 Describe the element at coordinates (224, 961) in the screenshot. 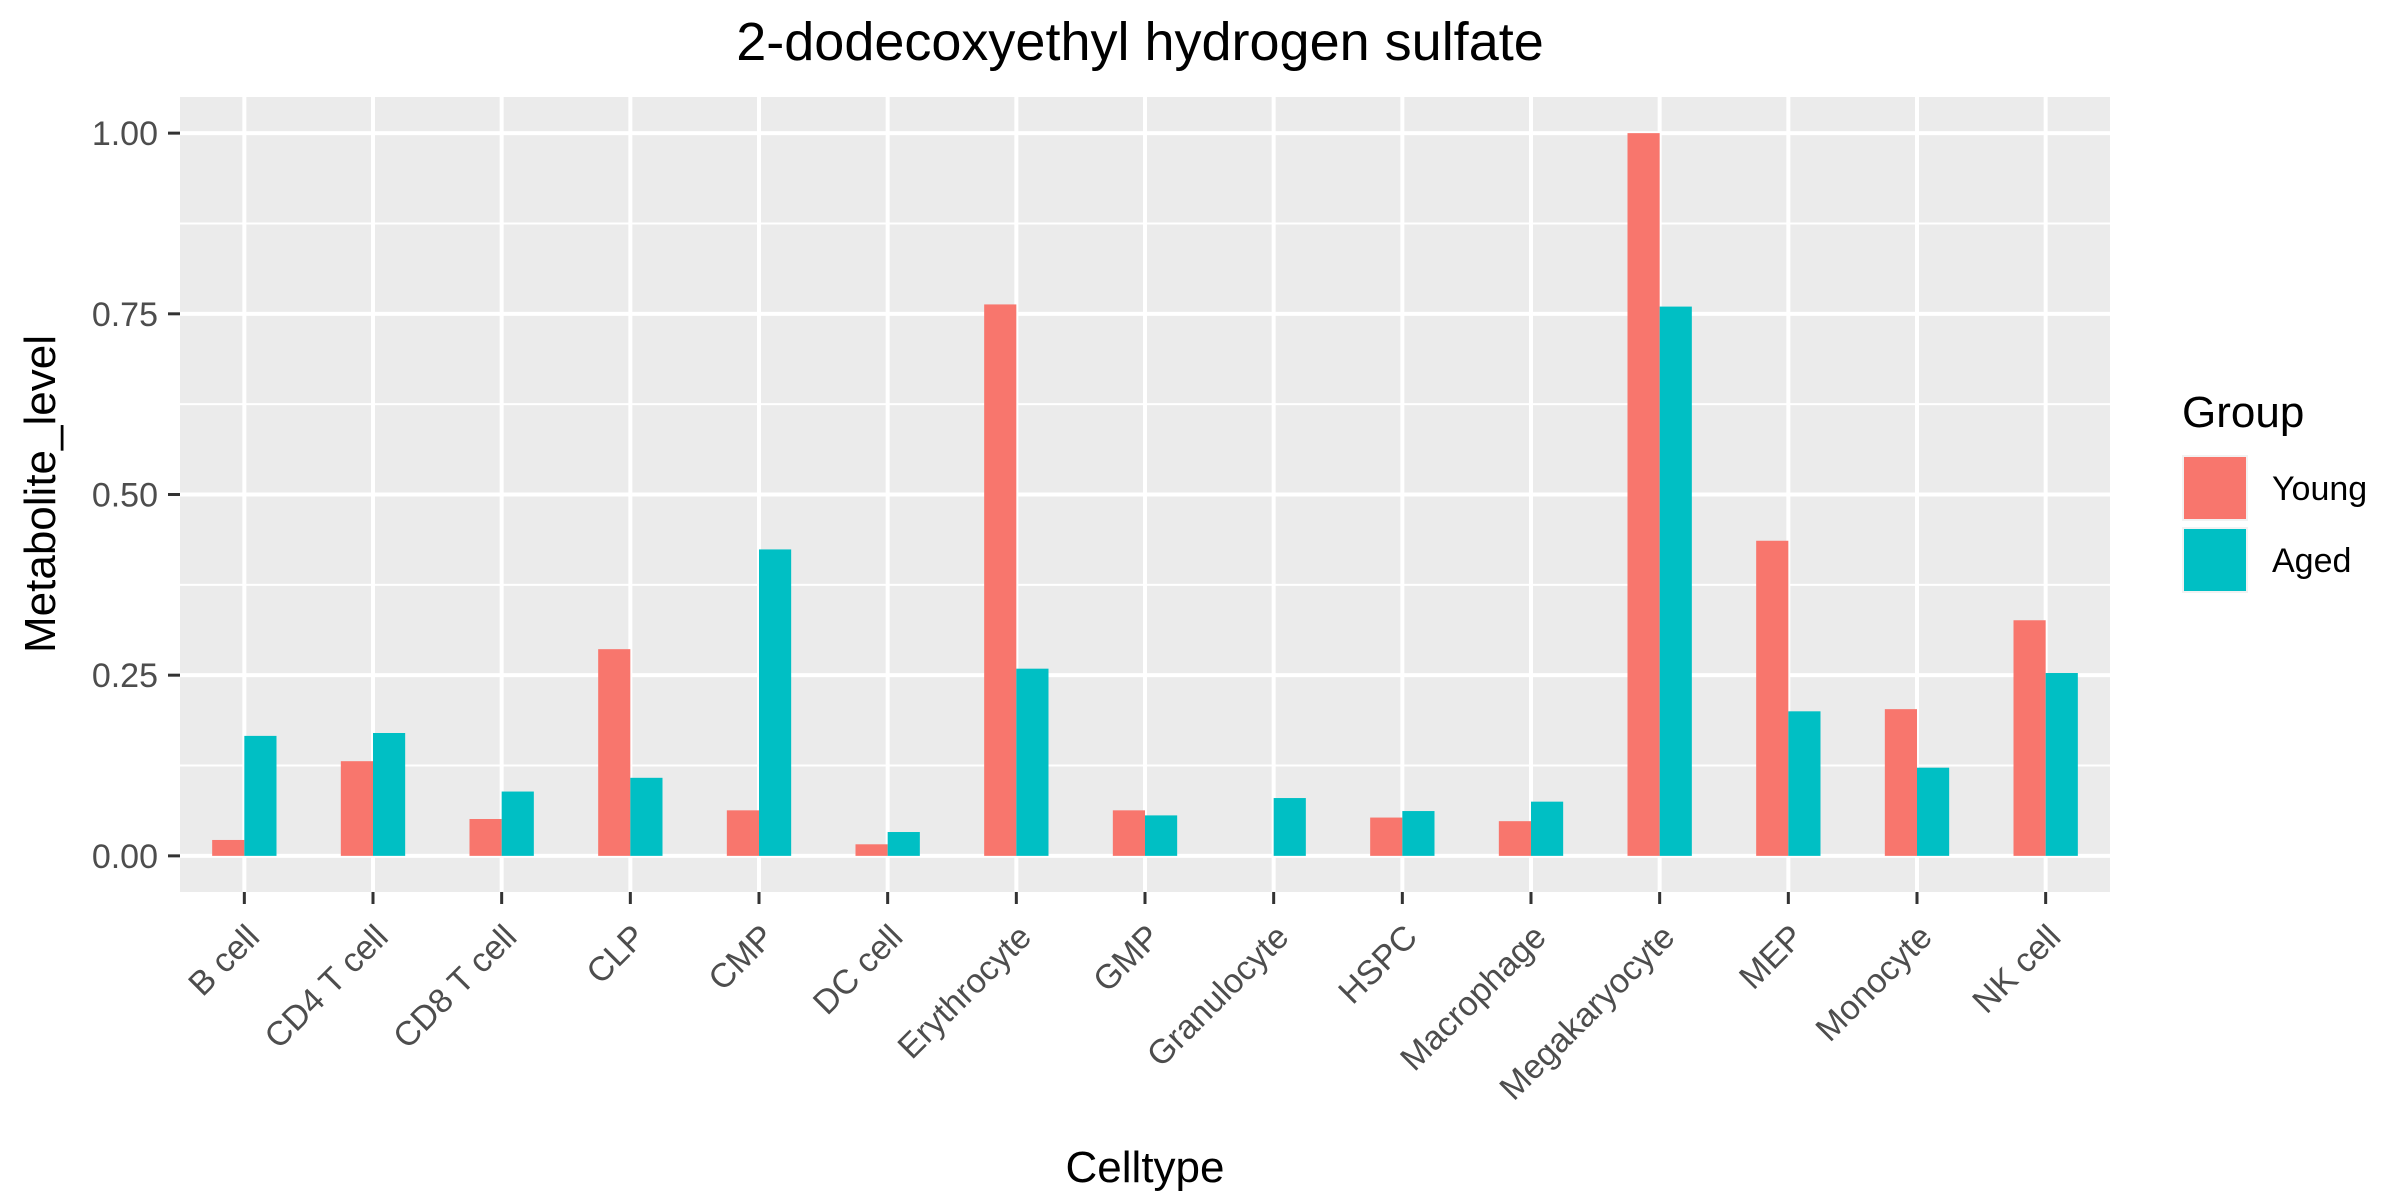

I see `x-tick-label: B cell` at that location.